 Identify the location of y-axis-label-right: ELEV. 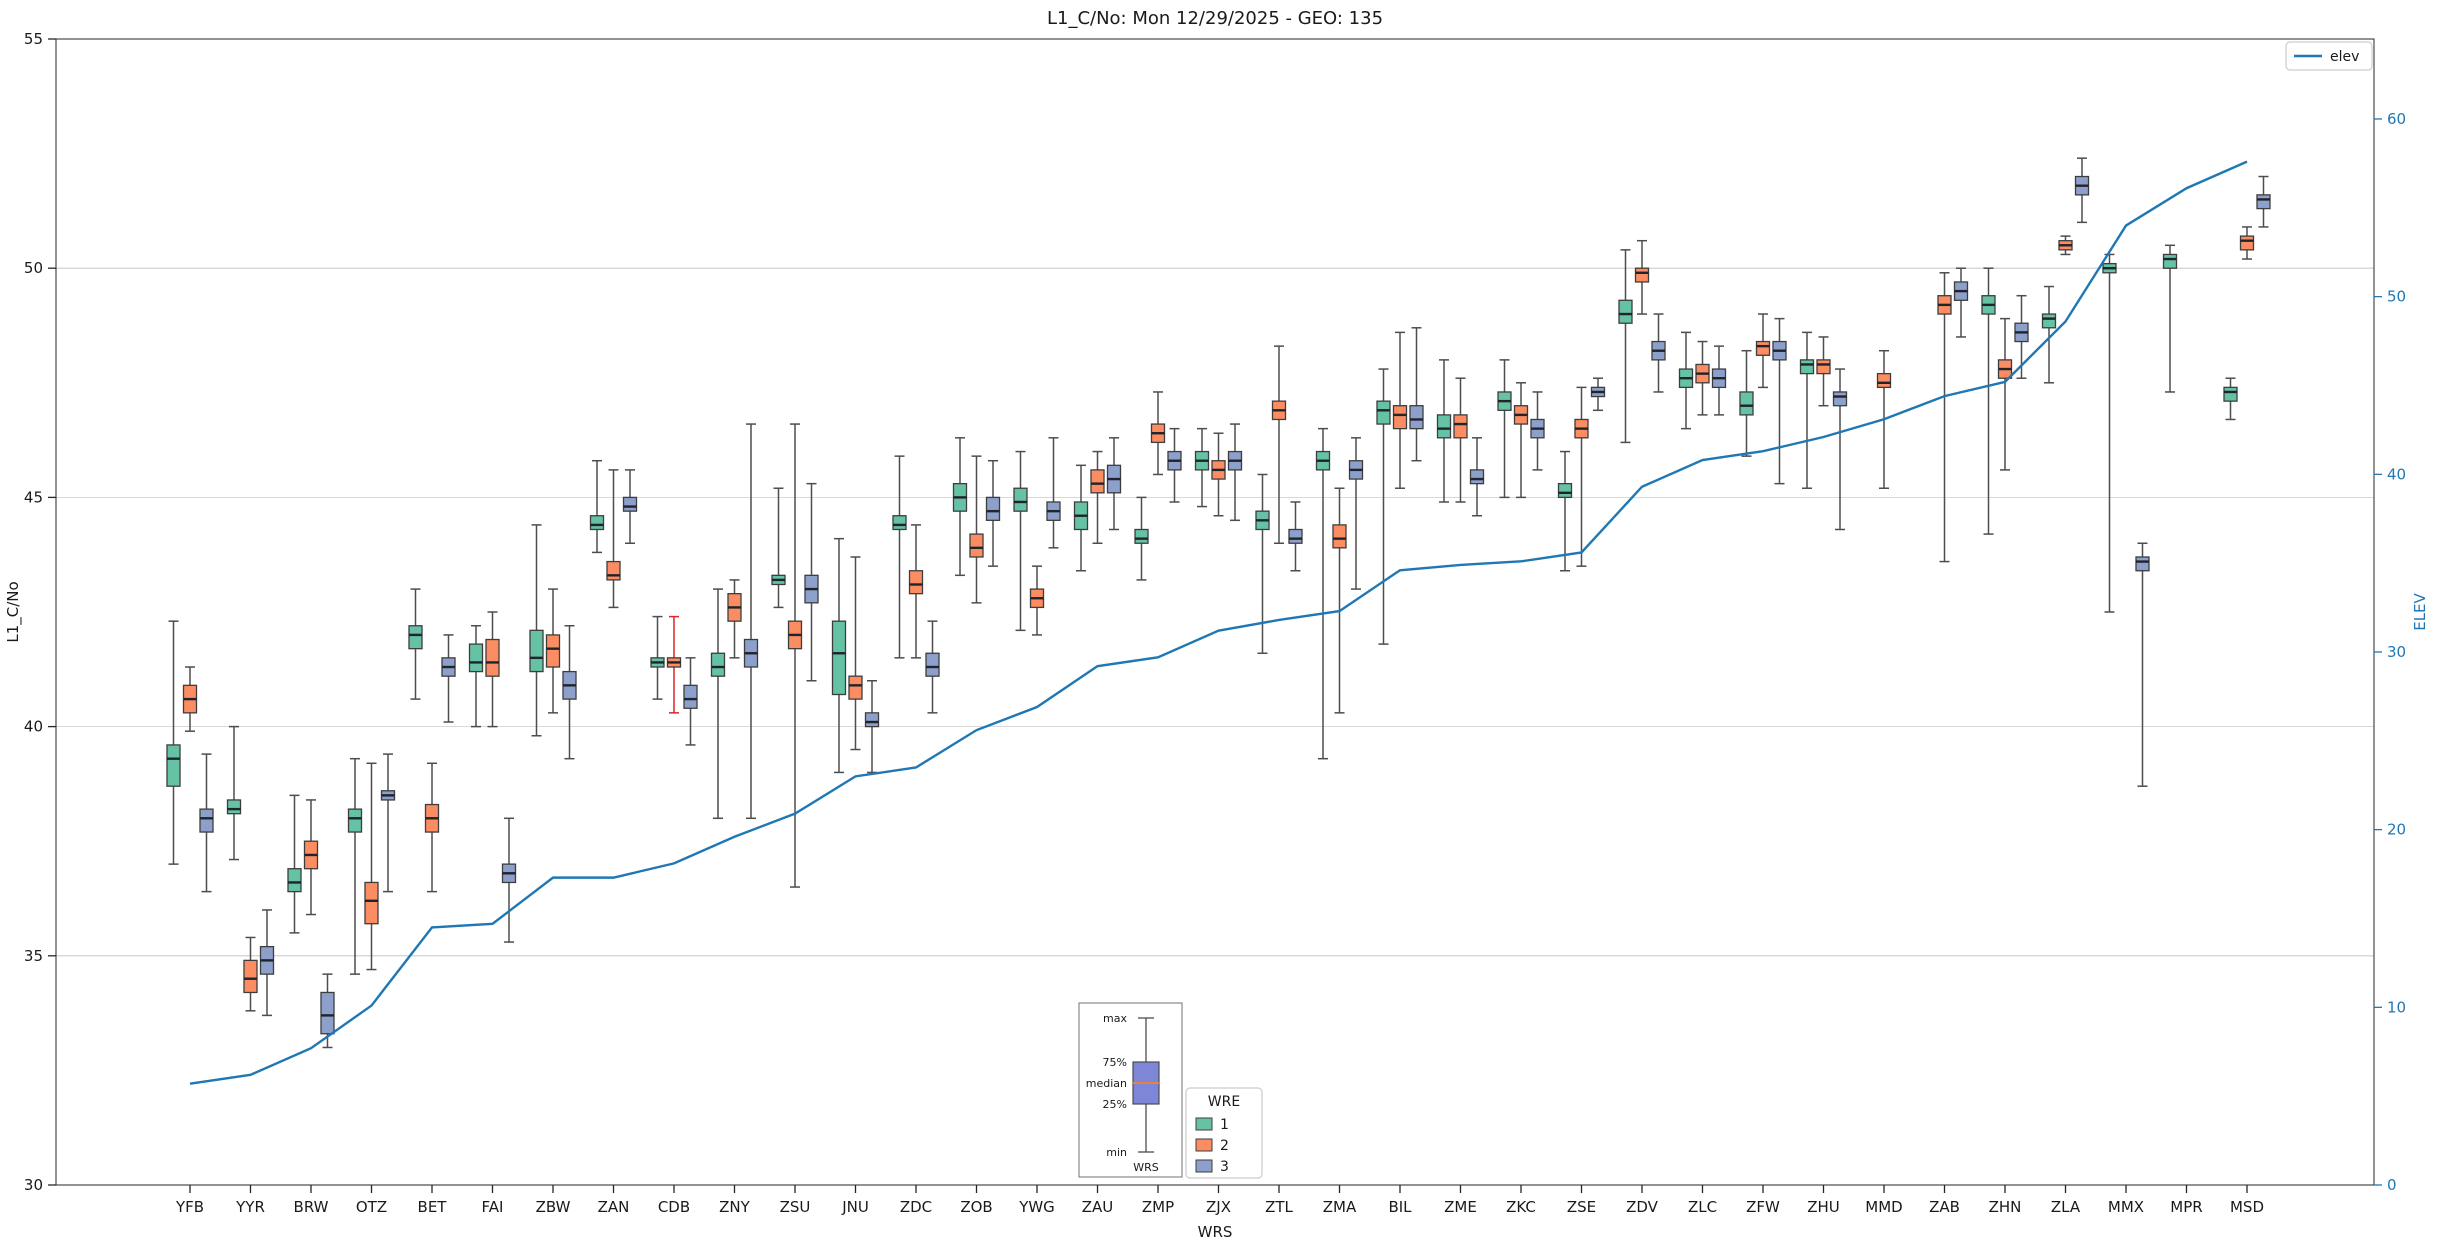
(2420, 611).